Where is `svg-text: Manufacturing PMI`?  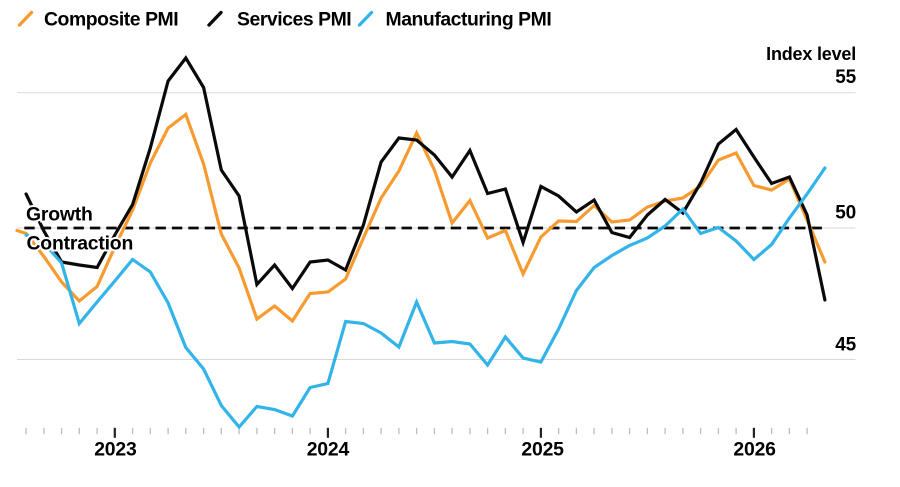
svg-text: Manufacturing PMI is located at coordinates (469, 20).